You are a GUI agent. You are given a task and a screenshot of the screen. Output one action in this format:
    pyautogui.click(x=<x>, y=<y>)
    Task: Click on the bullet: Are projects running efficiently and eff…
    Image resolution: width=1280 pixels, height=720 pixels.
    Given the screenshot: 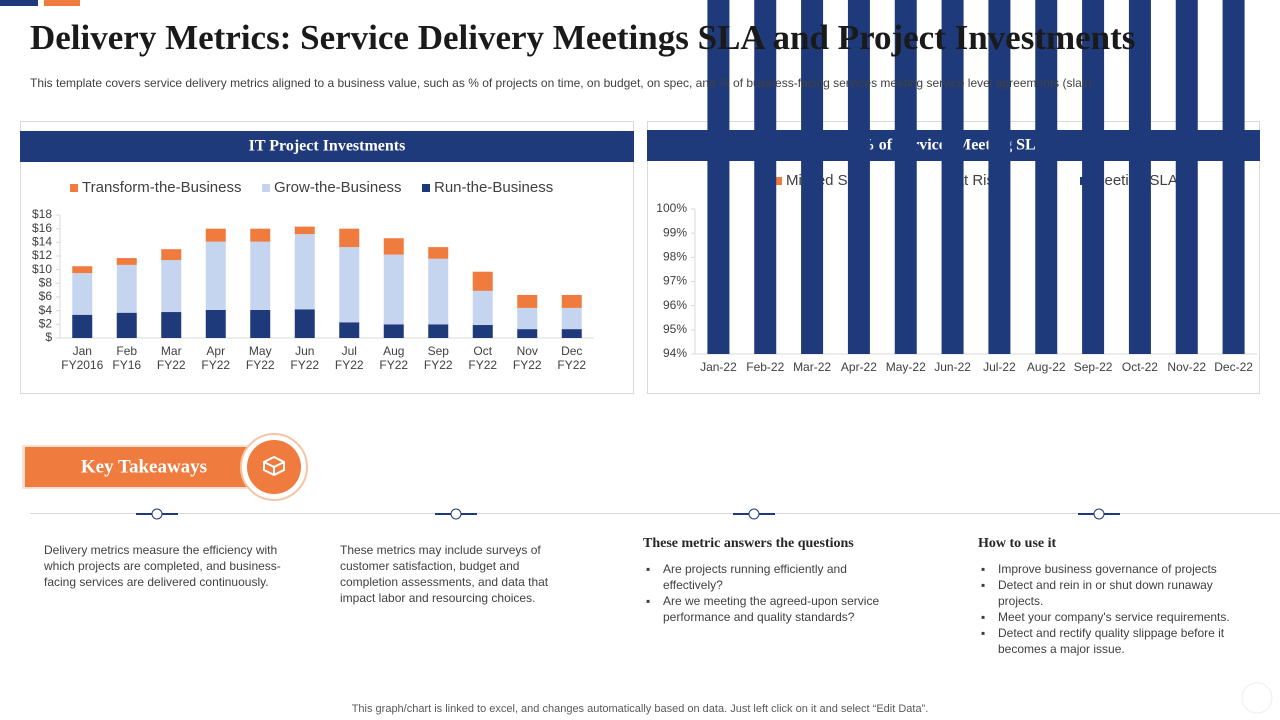 What is the action you would take?
    pyautogui.click(x=774, y=577)
    